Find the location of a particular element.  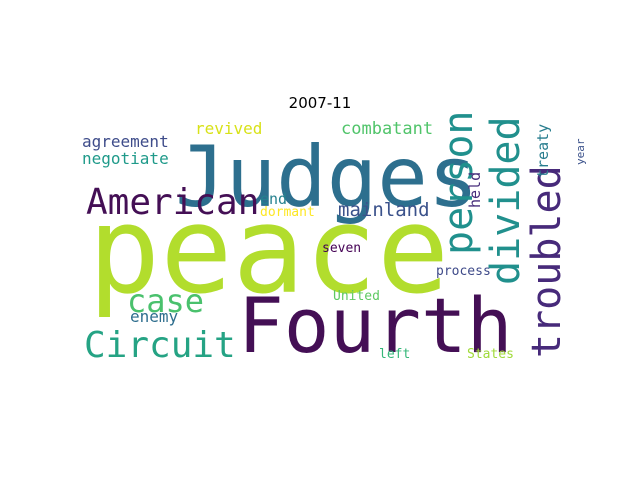

word-held: held is located at coordinates (475, 190).